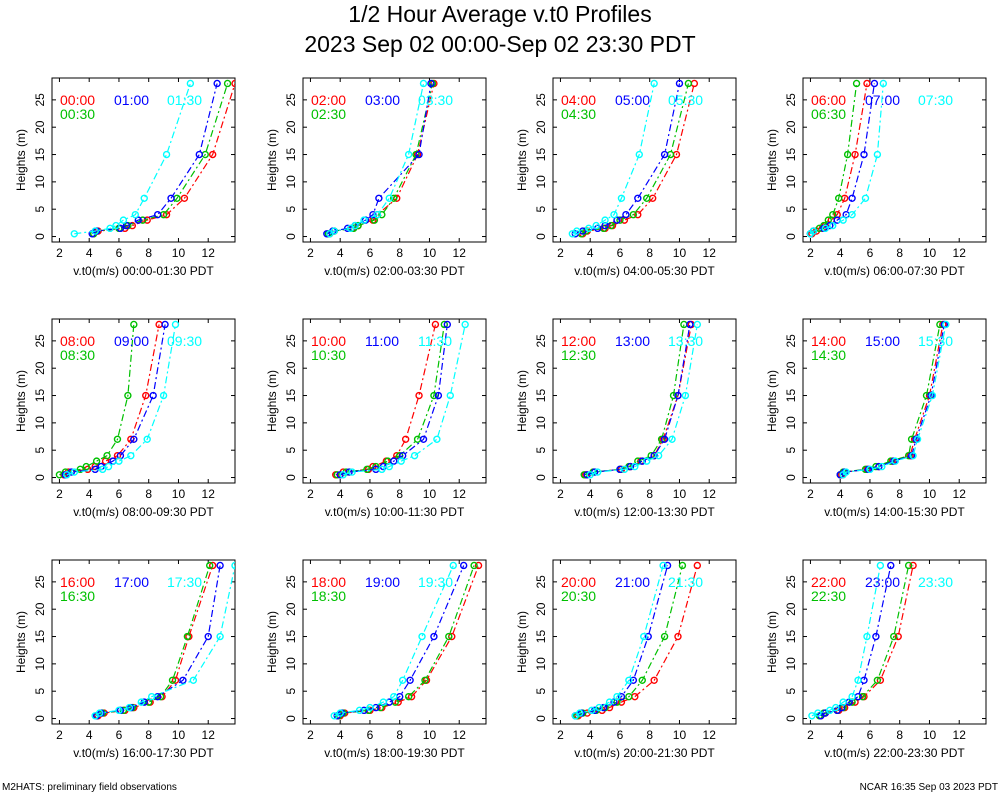 Image resolution: width=1000 pixels, height=800 pixels. What do you see at coordinates (391, 400) in the screenshot?
I see `series-line-10:30` at bounding box center [391, 400].